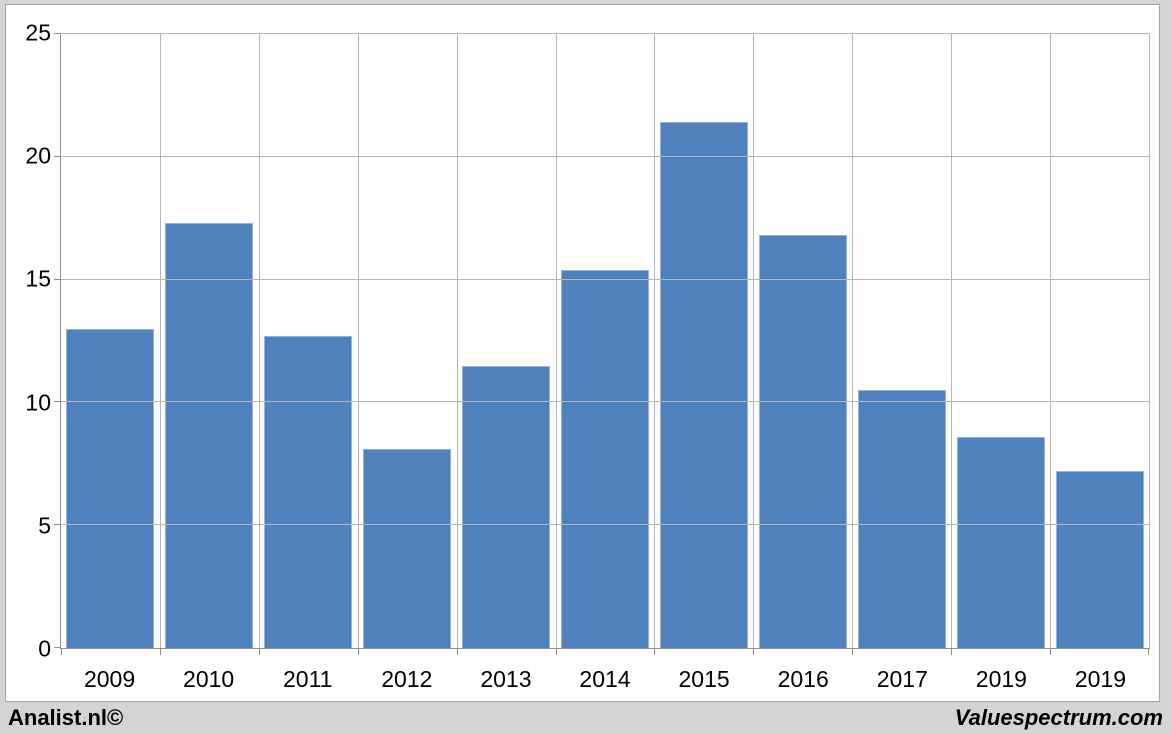 The height and width of the screenshot is (734, 1172). I want to click on x-tick-label: 2015, so click(704, 678).